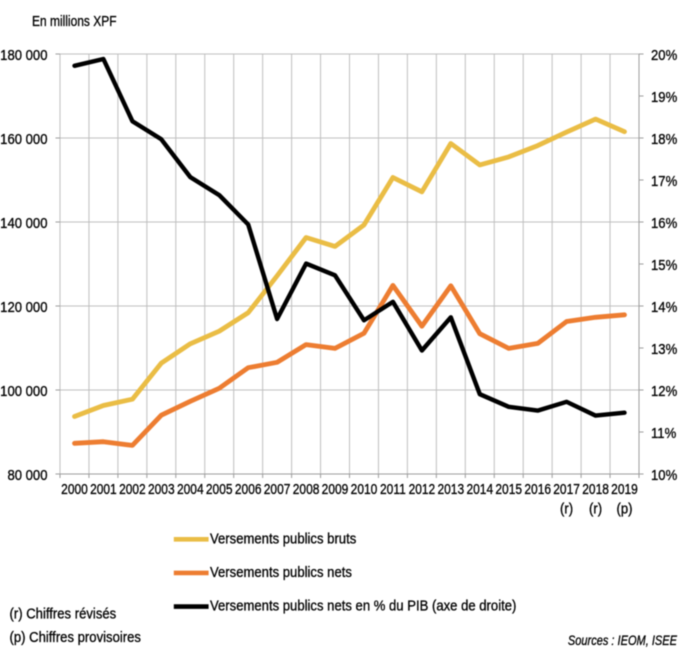 This screenshot has height=659, width=684. I want to click on svg-text: 2016, so click(537, 489).